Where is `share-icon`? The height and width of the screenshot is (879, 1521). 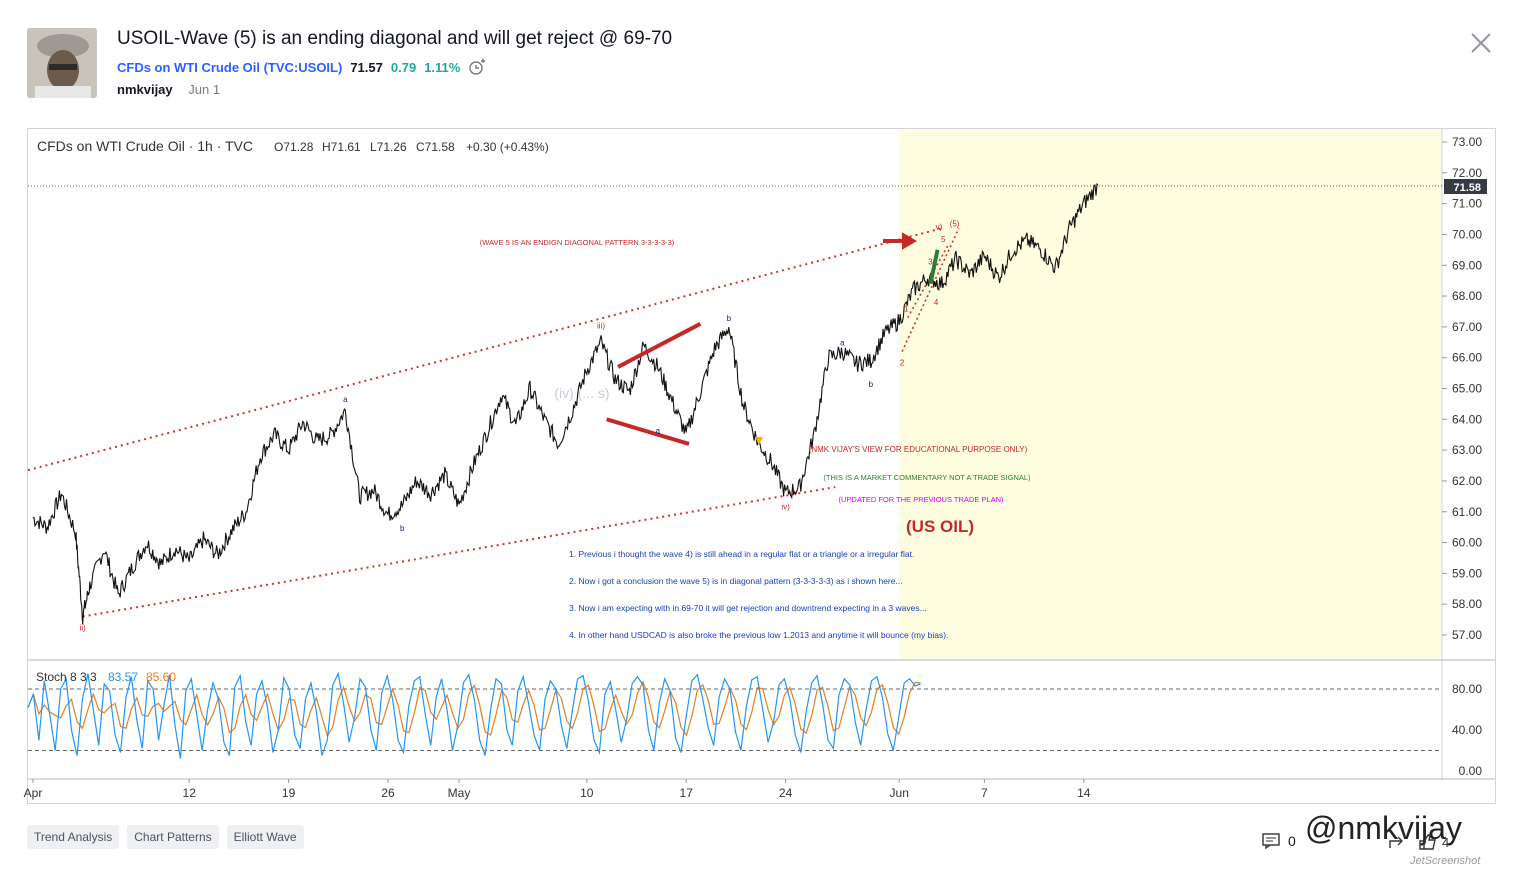
share-icon is located at coordinates (1398, 842).